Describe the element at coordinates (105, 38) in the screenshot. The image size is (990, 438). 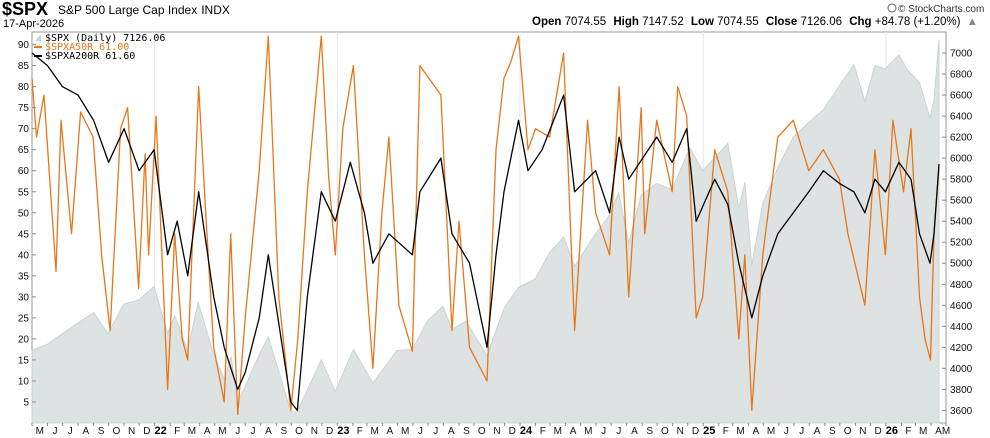
I see `legend-label-spx: $SPX (Daily) 7126.06` at that location.